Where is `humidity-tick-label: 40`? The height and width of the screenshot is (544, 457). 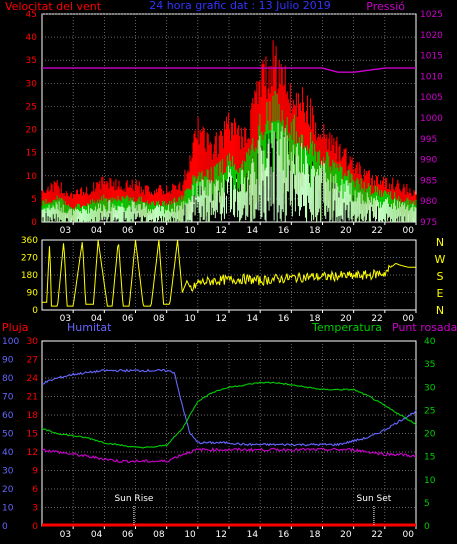 humidity-tick-label: 40 is located at coordinates (8, 453).